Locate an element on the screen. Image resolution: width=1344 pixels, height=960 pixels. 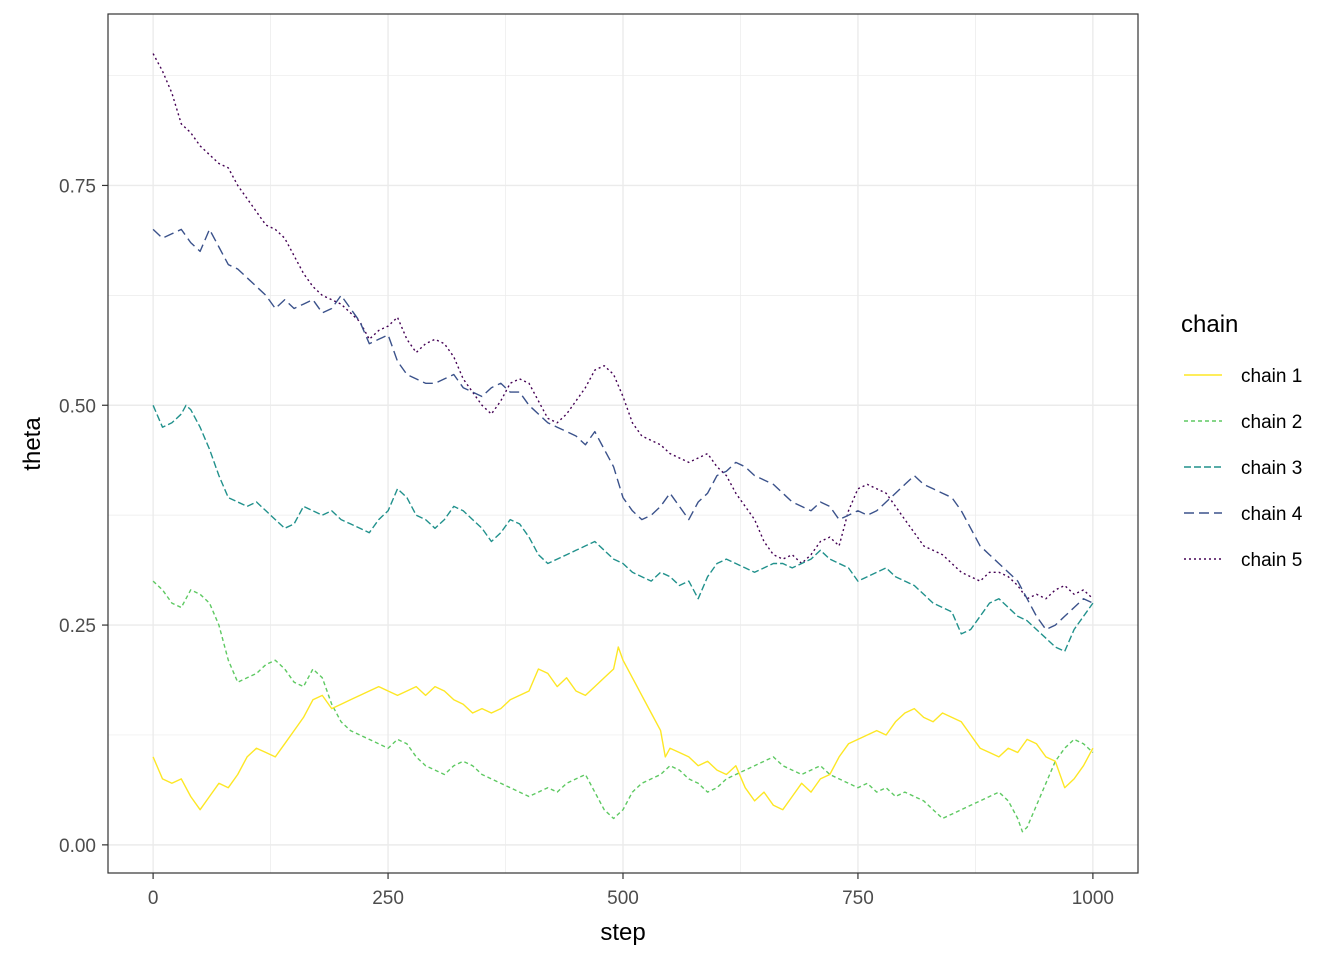
legend-title: chain is located at coordinates (1209, 324).